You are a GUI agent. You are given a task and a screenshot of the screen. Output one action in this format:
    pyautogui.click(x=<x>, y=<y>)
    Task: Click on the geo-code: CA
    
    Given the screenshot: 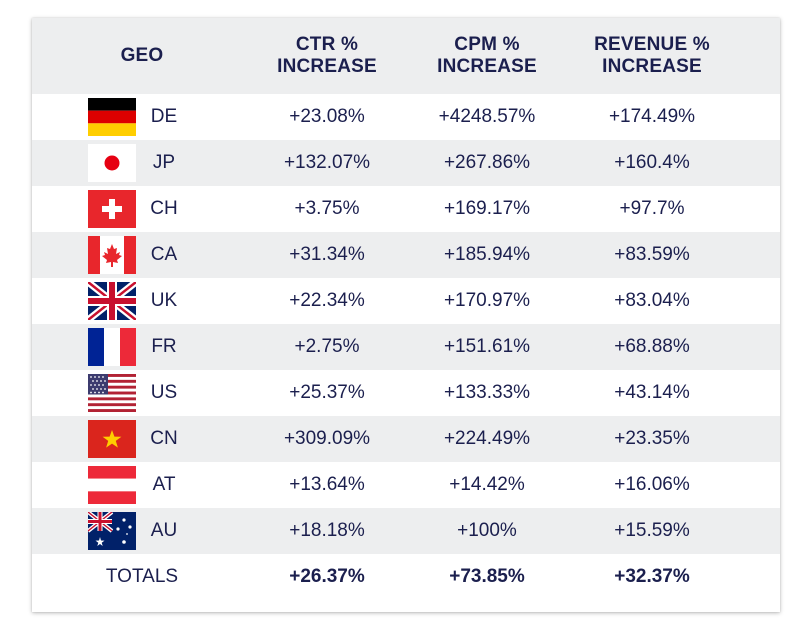 What is the action you would take?
    pyautogui.click(x=164, y=254)
    